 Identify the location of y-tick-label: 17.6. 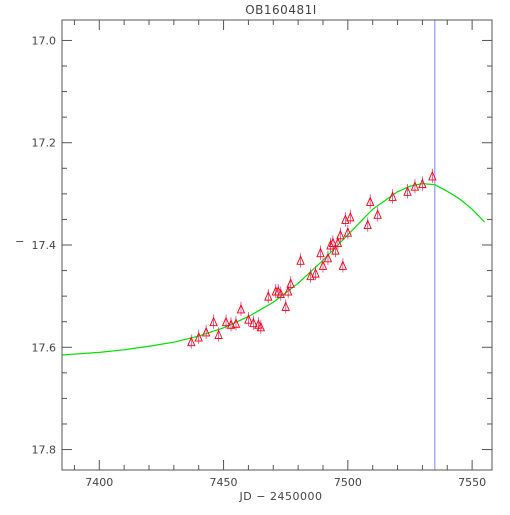
(44, 347).